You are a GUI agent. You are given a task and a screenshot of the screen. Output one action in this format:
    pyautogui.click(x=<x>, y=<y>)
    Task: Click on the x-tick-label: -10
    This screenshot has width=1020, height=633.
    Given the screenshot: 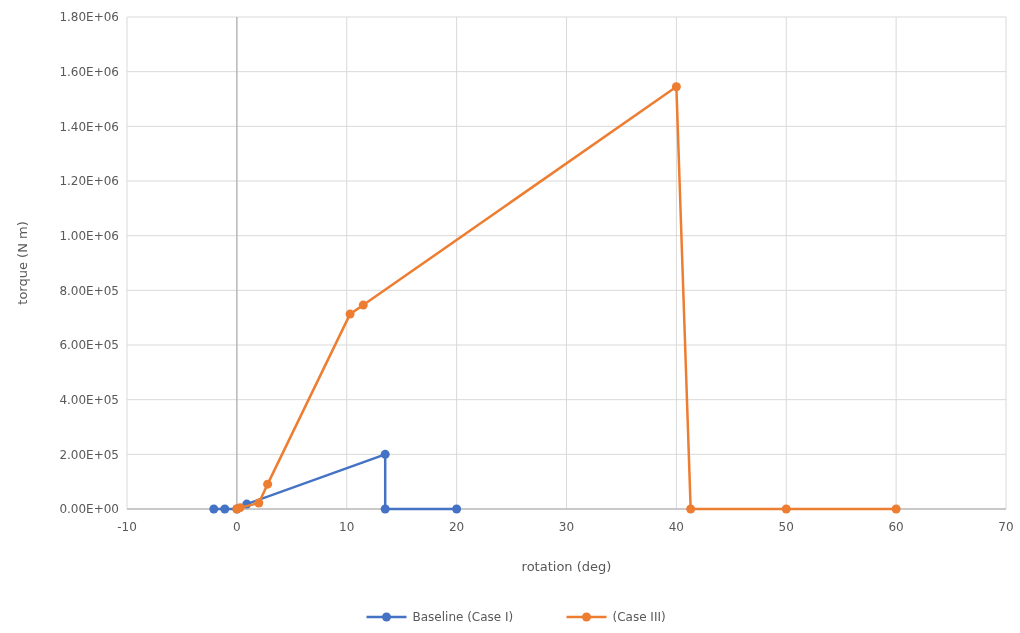 What is the action you would take?
    pyautogui.click(x=127, y=527)
    